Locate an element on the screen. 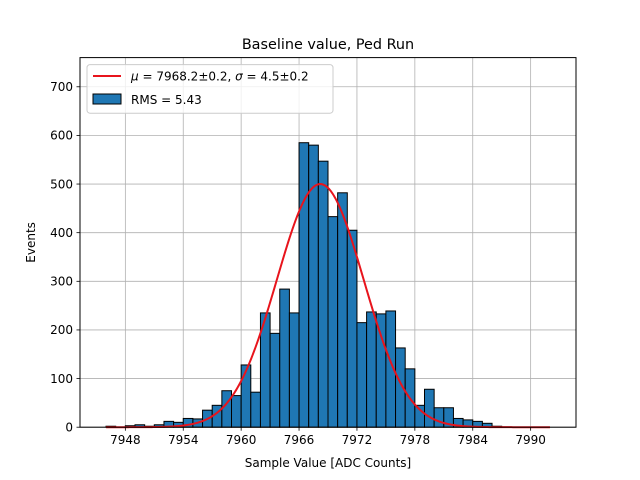 The width and height of the screenshot is (640, 480). y-axis-ticks: 0 100 200 300 400 500 600 700 is located at coordinates (65, 257).